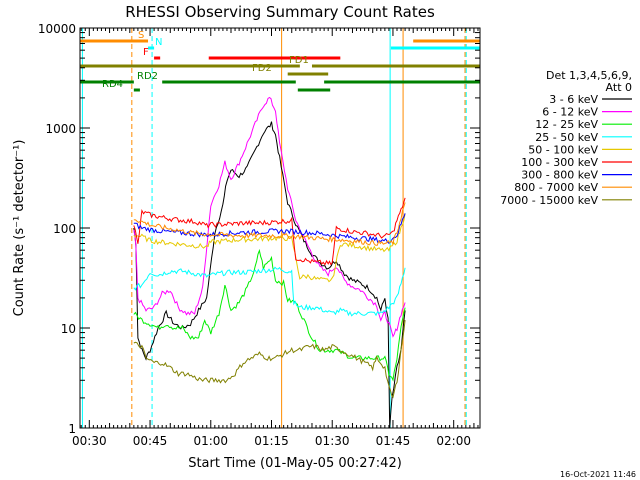  I want to click on y-axis-label: Count Rate (s⁻¹ detector⁻¹), so click(19, 228).